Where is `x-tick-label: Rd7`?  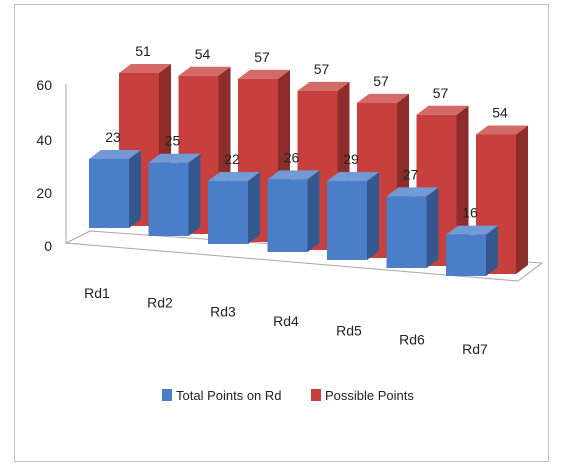 x-tick-label: Rd7 is located at coordinates (475, 349).